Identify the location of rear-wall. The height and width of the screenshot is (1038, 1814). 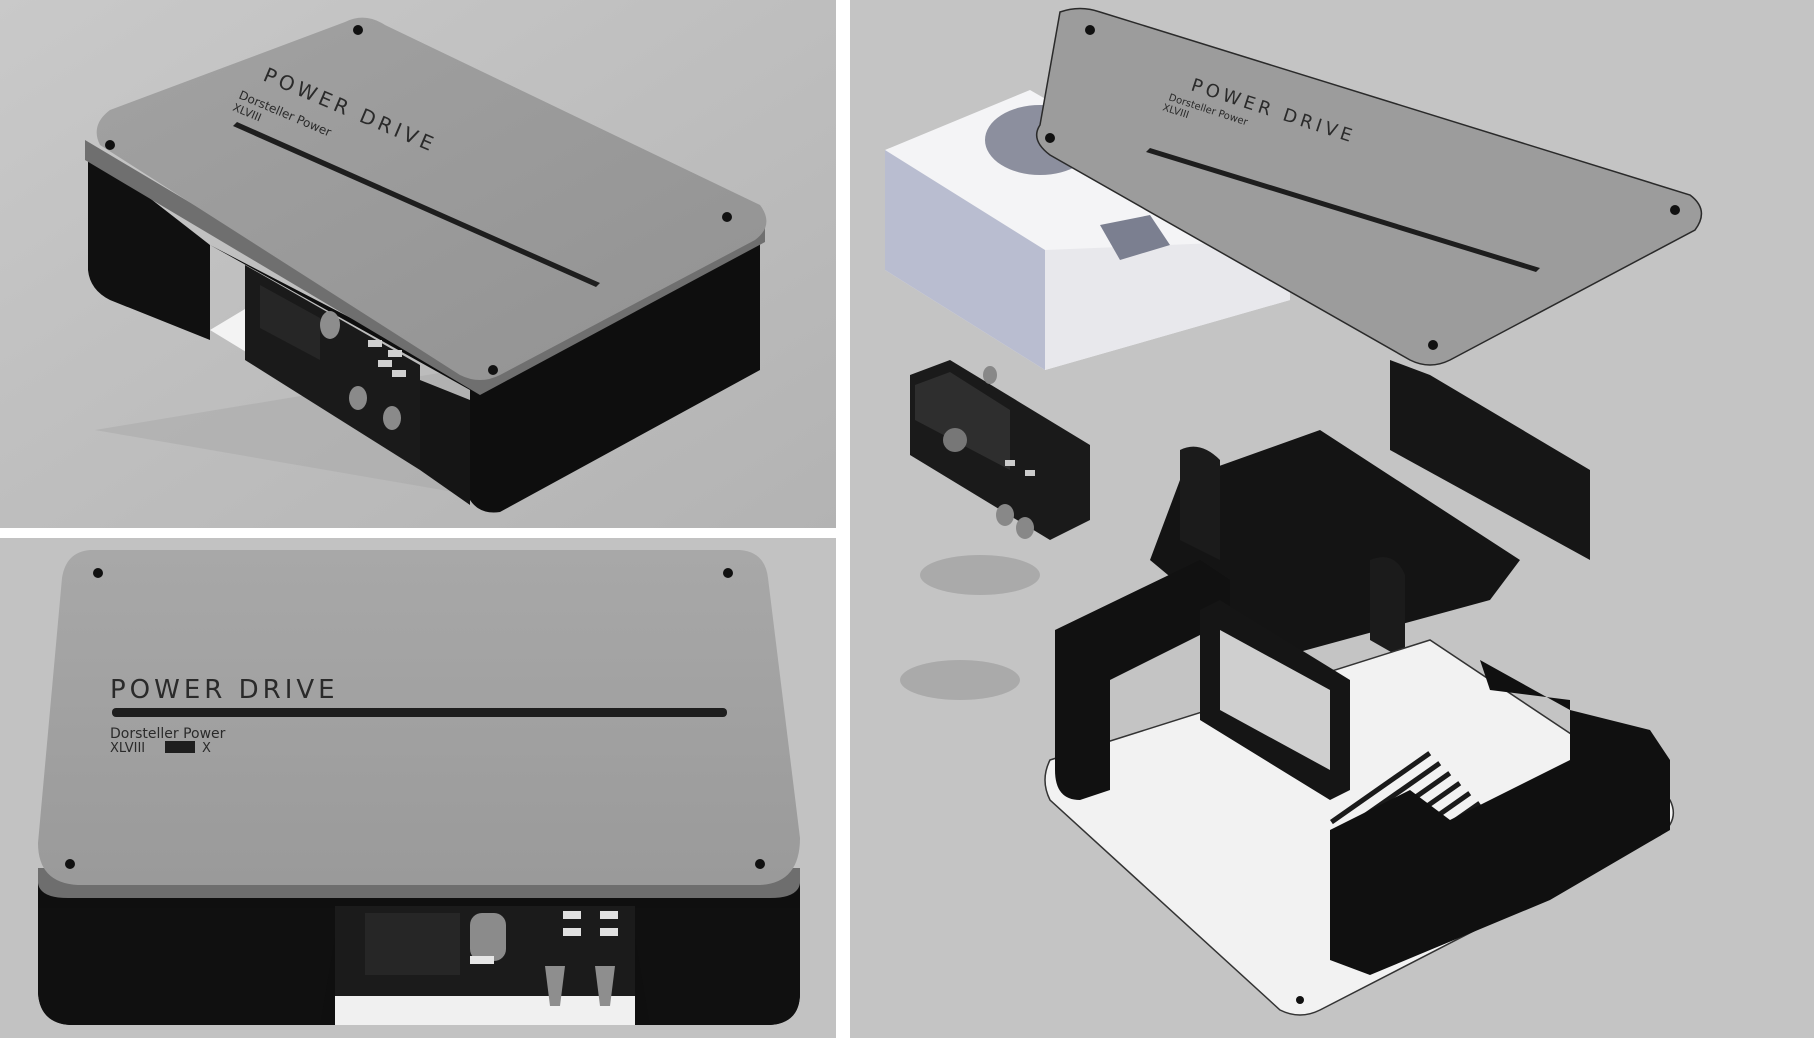
(1490, 460).